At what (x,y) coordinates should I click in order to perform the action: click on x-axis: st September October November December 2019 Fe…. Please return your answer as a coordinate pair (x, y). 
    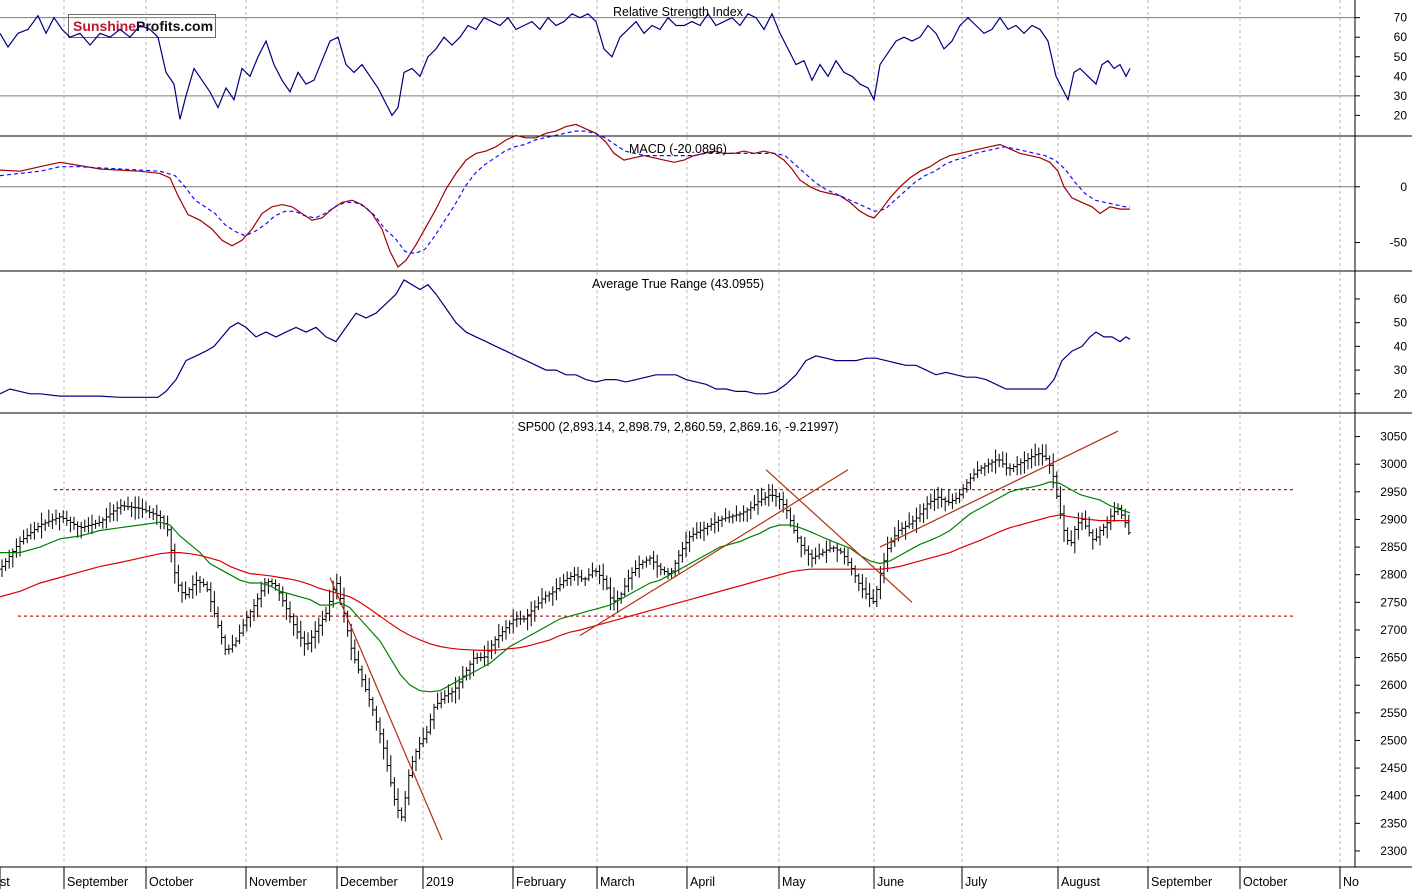
    Looking at the image, I should click on (706, 877).